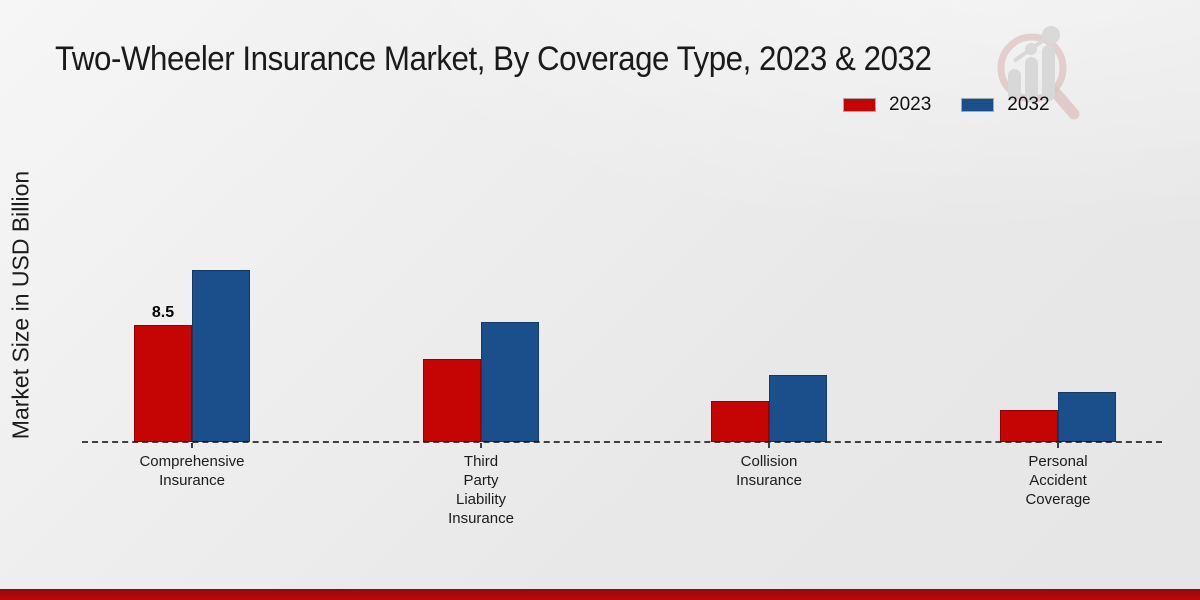 This screenshot has height=600, width=1200. I want to click on y-axis-label: Market Size in USD Billion, so click(20, 305).